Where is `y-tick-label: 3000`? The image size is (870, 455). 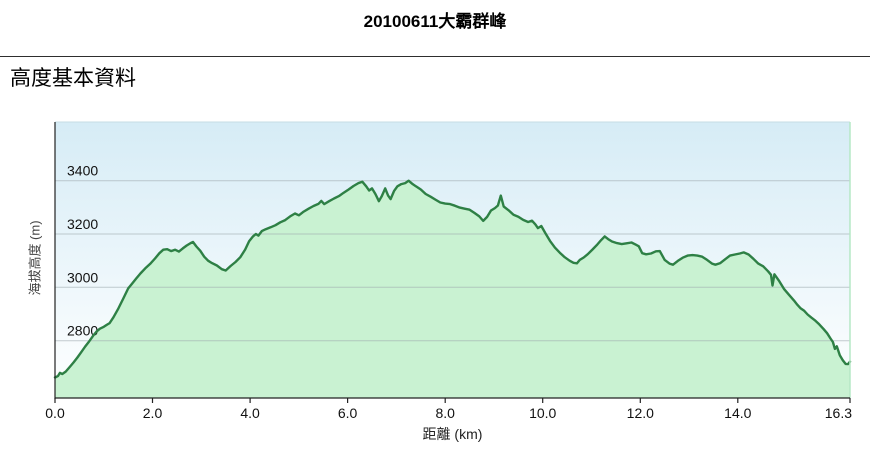 y-tick-label: 3000 is located at coordinates (82, 277).